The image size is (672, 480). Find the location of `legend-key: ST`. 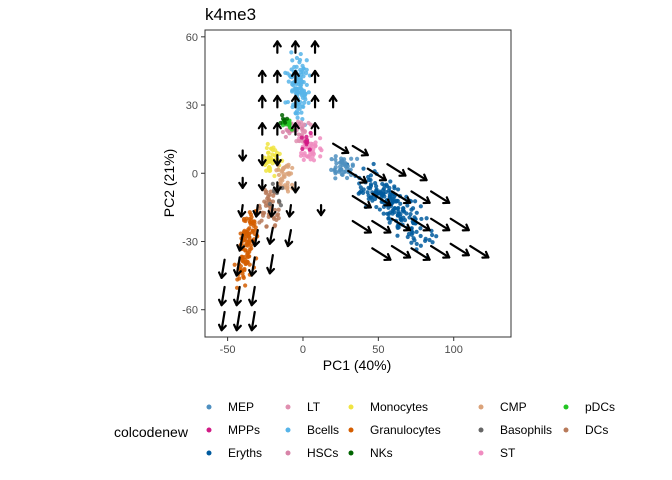

legend-key: ST is located at coordinates (497, 453).